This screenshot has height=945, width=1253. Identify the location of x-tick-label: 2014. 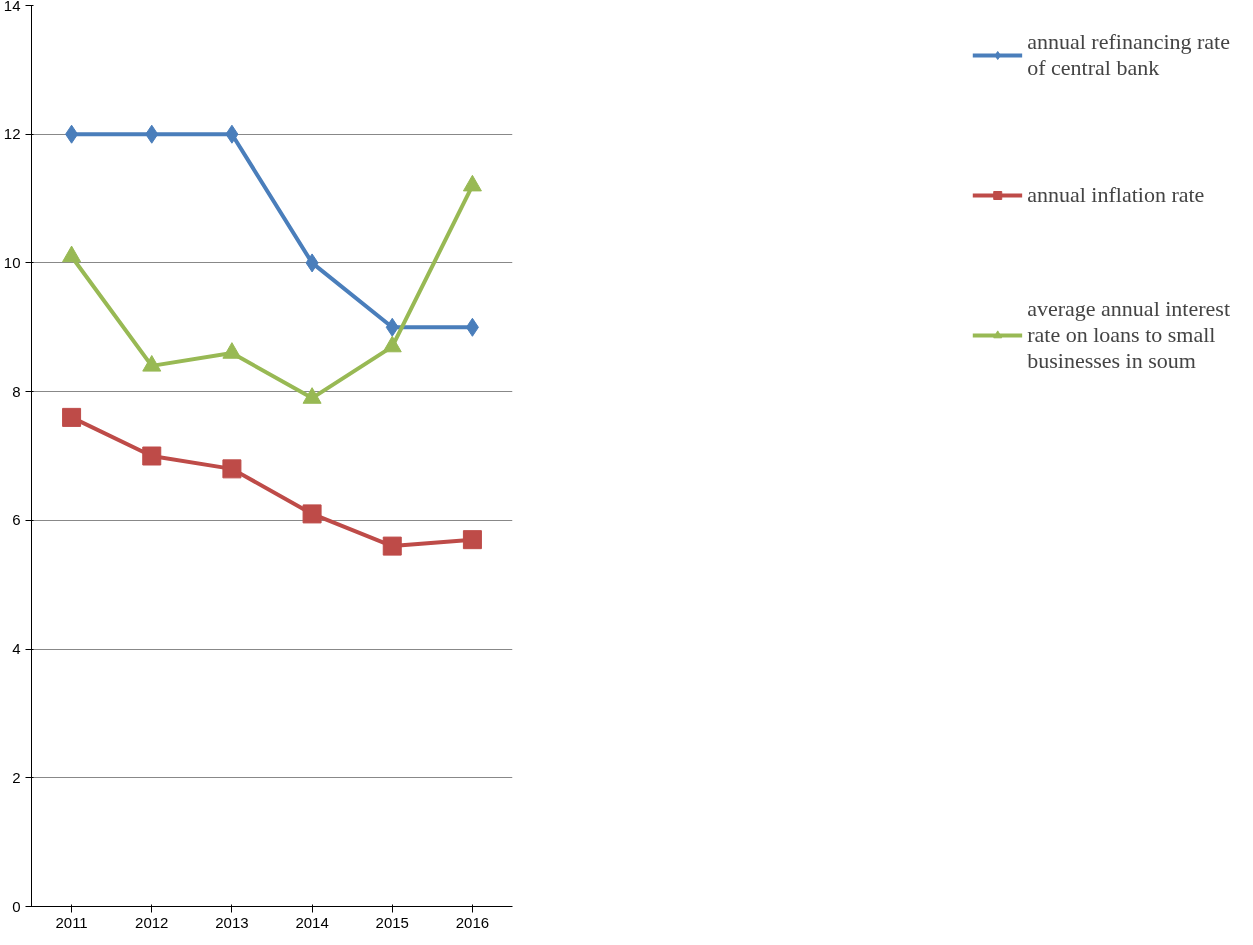
(312, 922).